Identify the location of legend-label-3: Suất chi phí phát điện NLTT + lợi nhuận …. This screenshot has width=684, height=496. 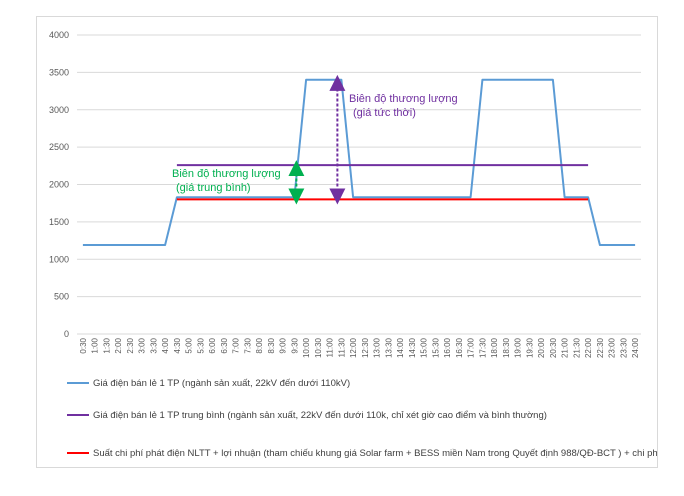
(375, 453).